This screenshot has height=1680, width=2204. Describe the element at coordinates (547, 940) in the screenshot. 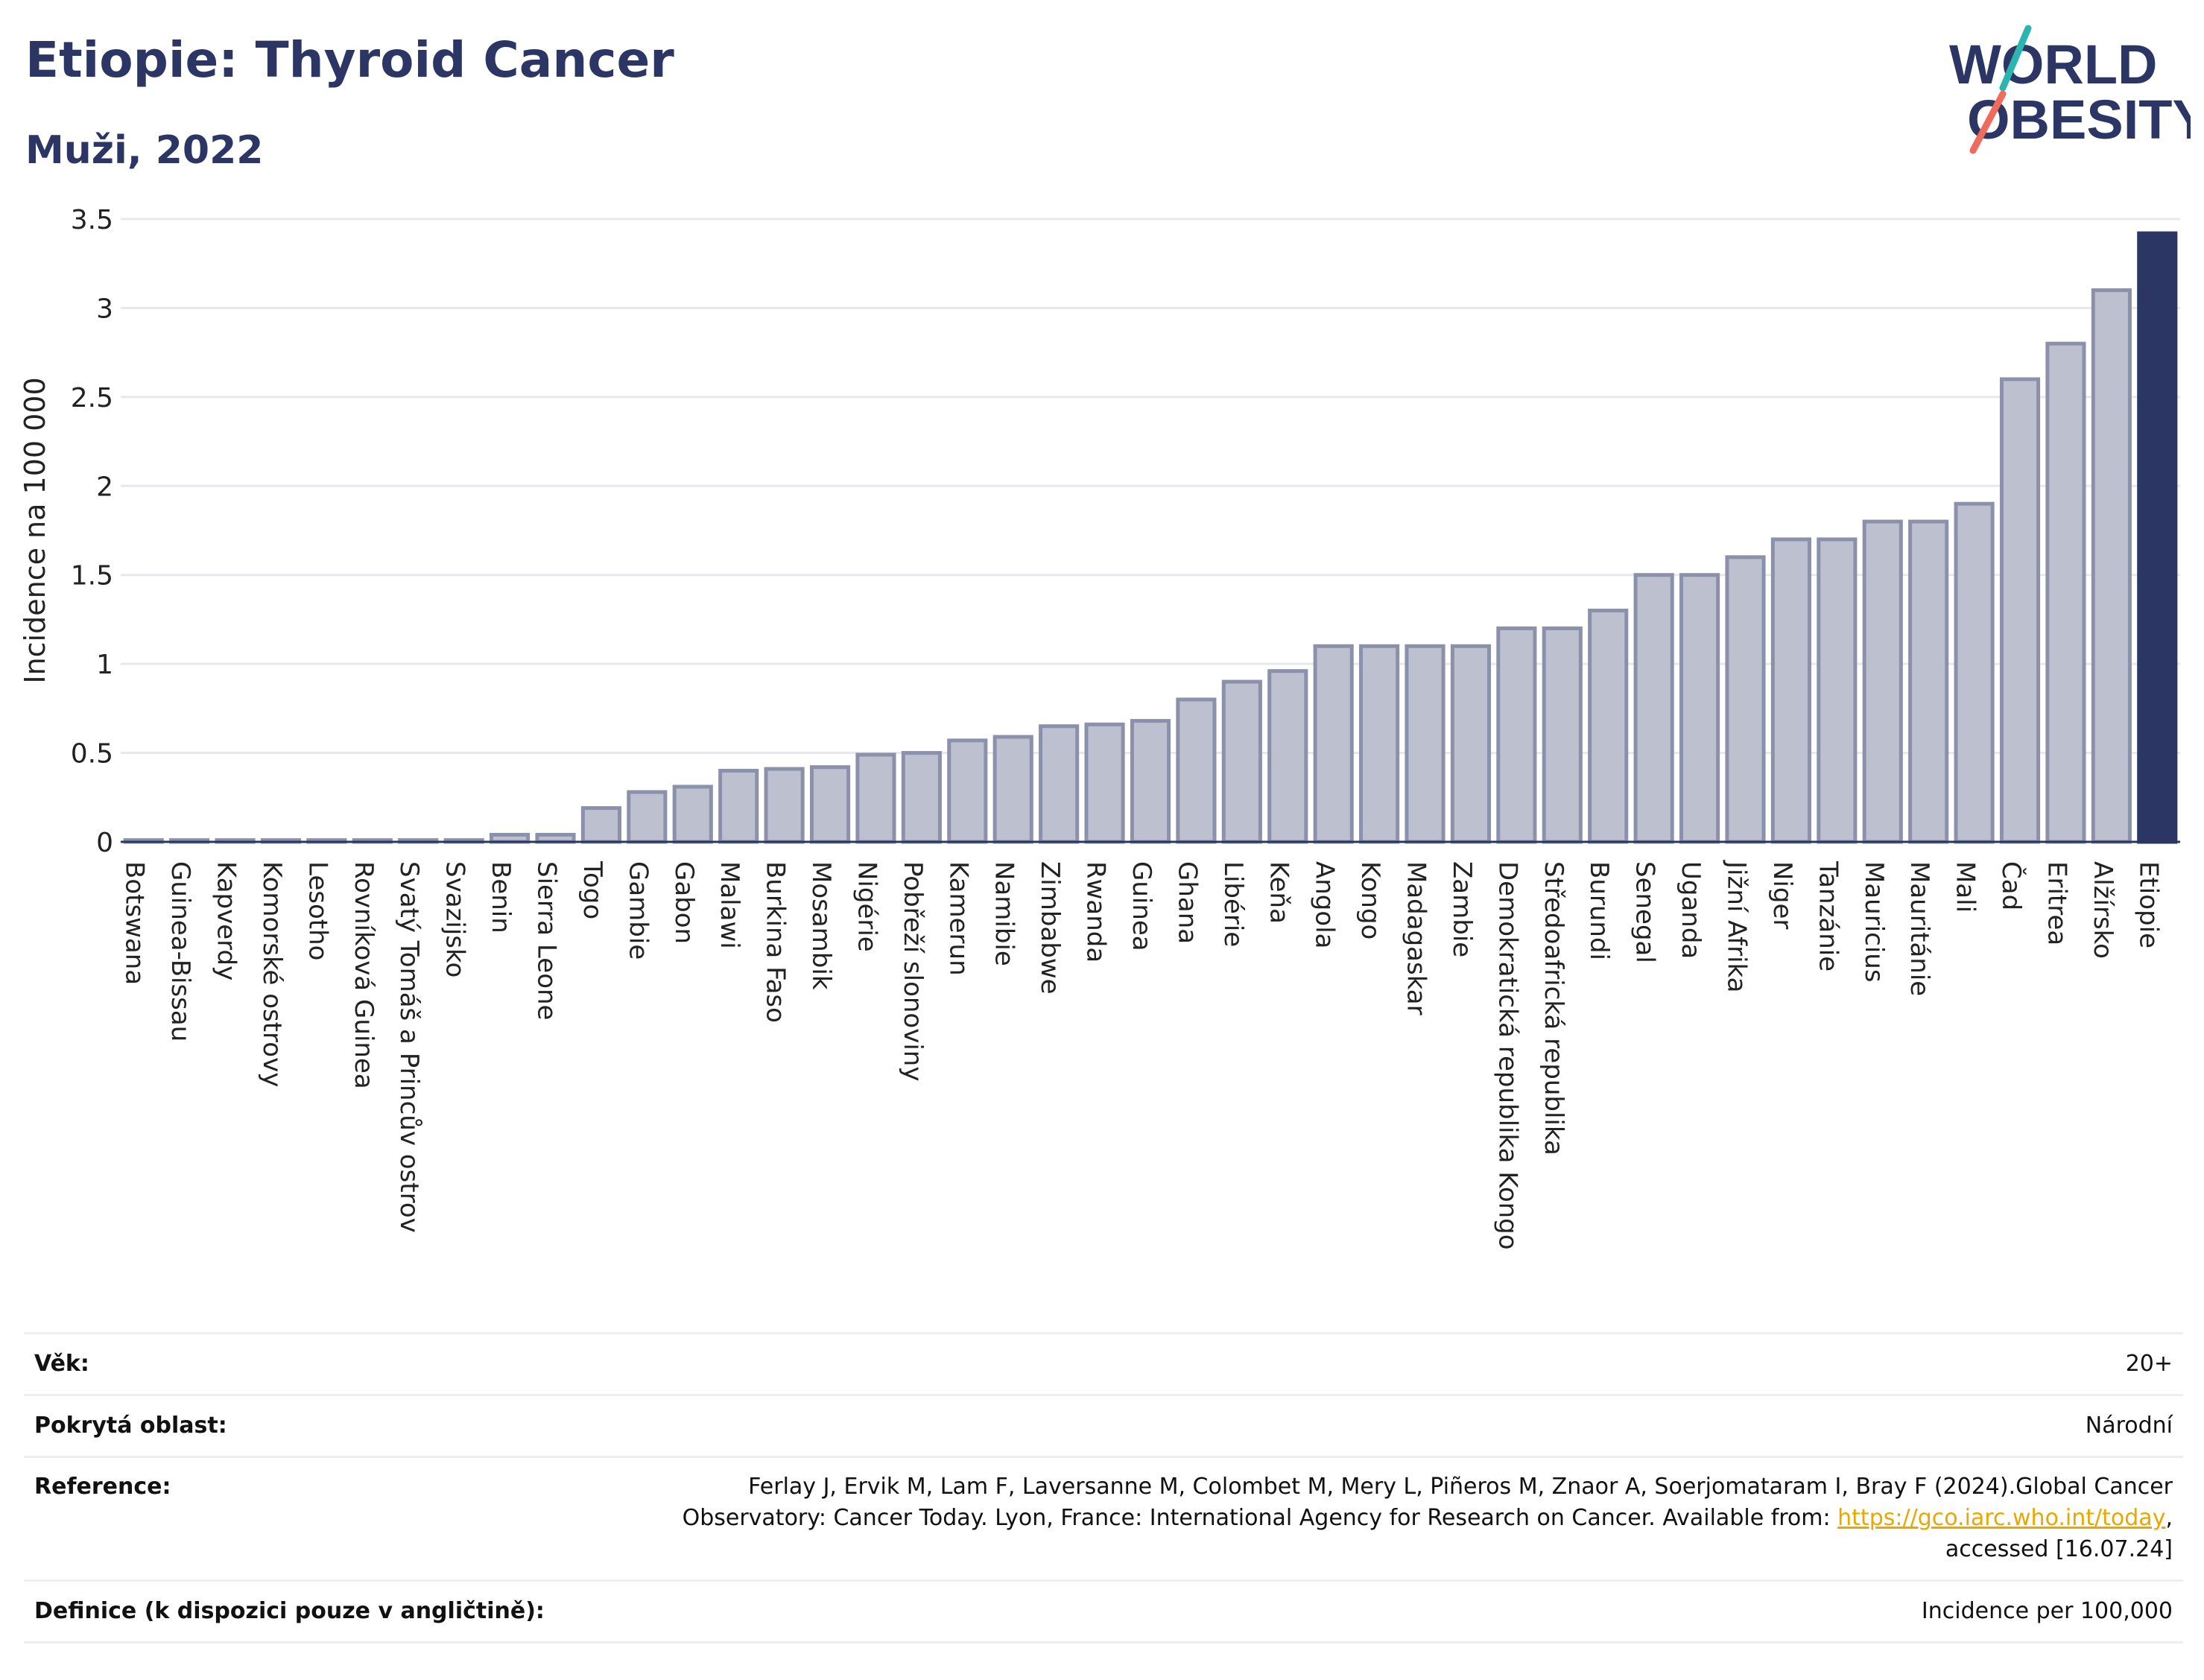

I see `x-tick-label: Sierra Leone` at that location.